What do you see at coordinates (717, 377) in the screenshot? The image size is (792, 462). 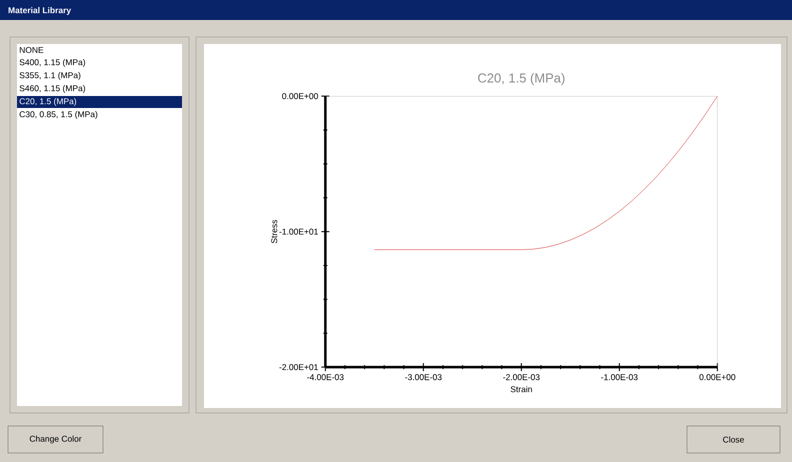 I see `x-tick-label: 0.00E+00` at bounding box center [717, 377].